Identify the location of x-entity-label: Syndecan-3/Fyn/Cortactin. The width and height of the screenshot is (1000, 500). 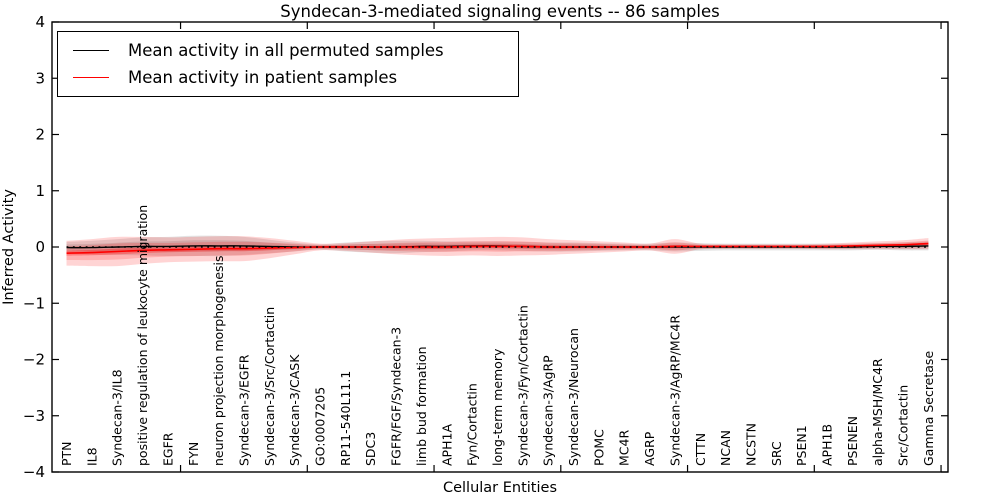
(522, 385).